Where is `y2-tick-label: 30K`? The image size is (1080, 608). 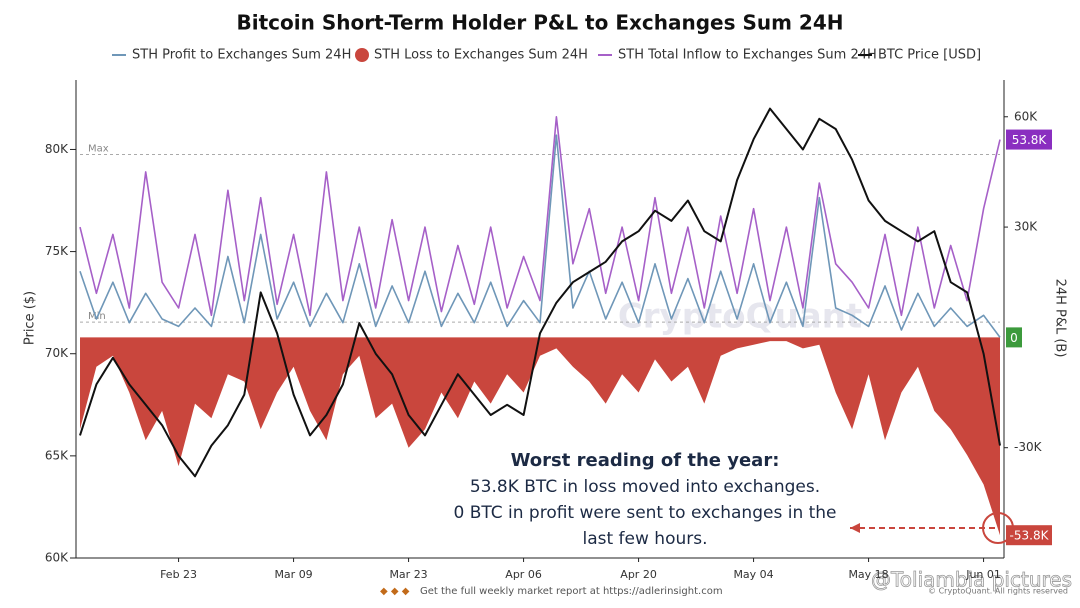 y2-tick-label: 30K is located at coordinates (1026, 227).